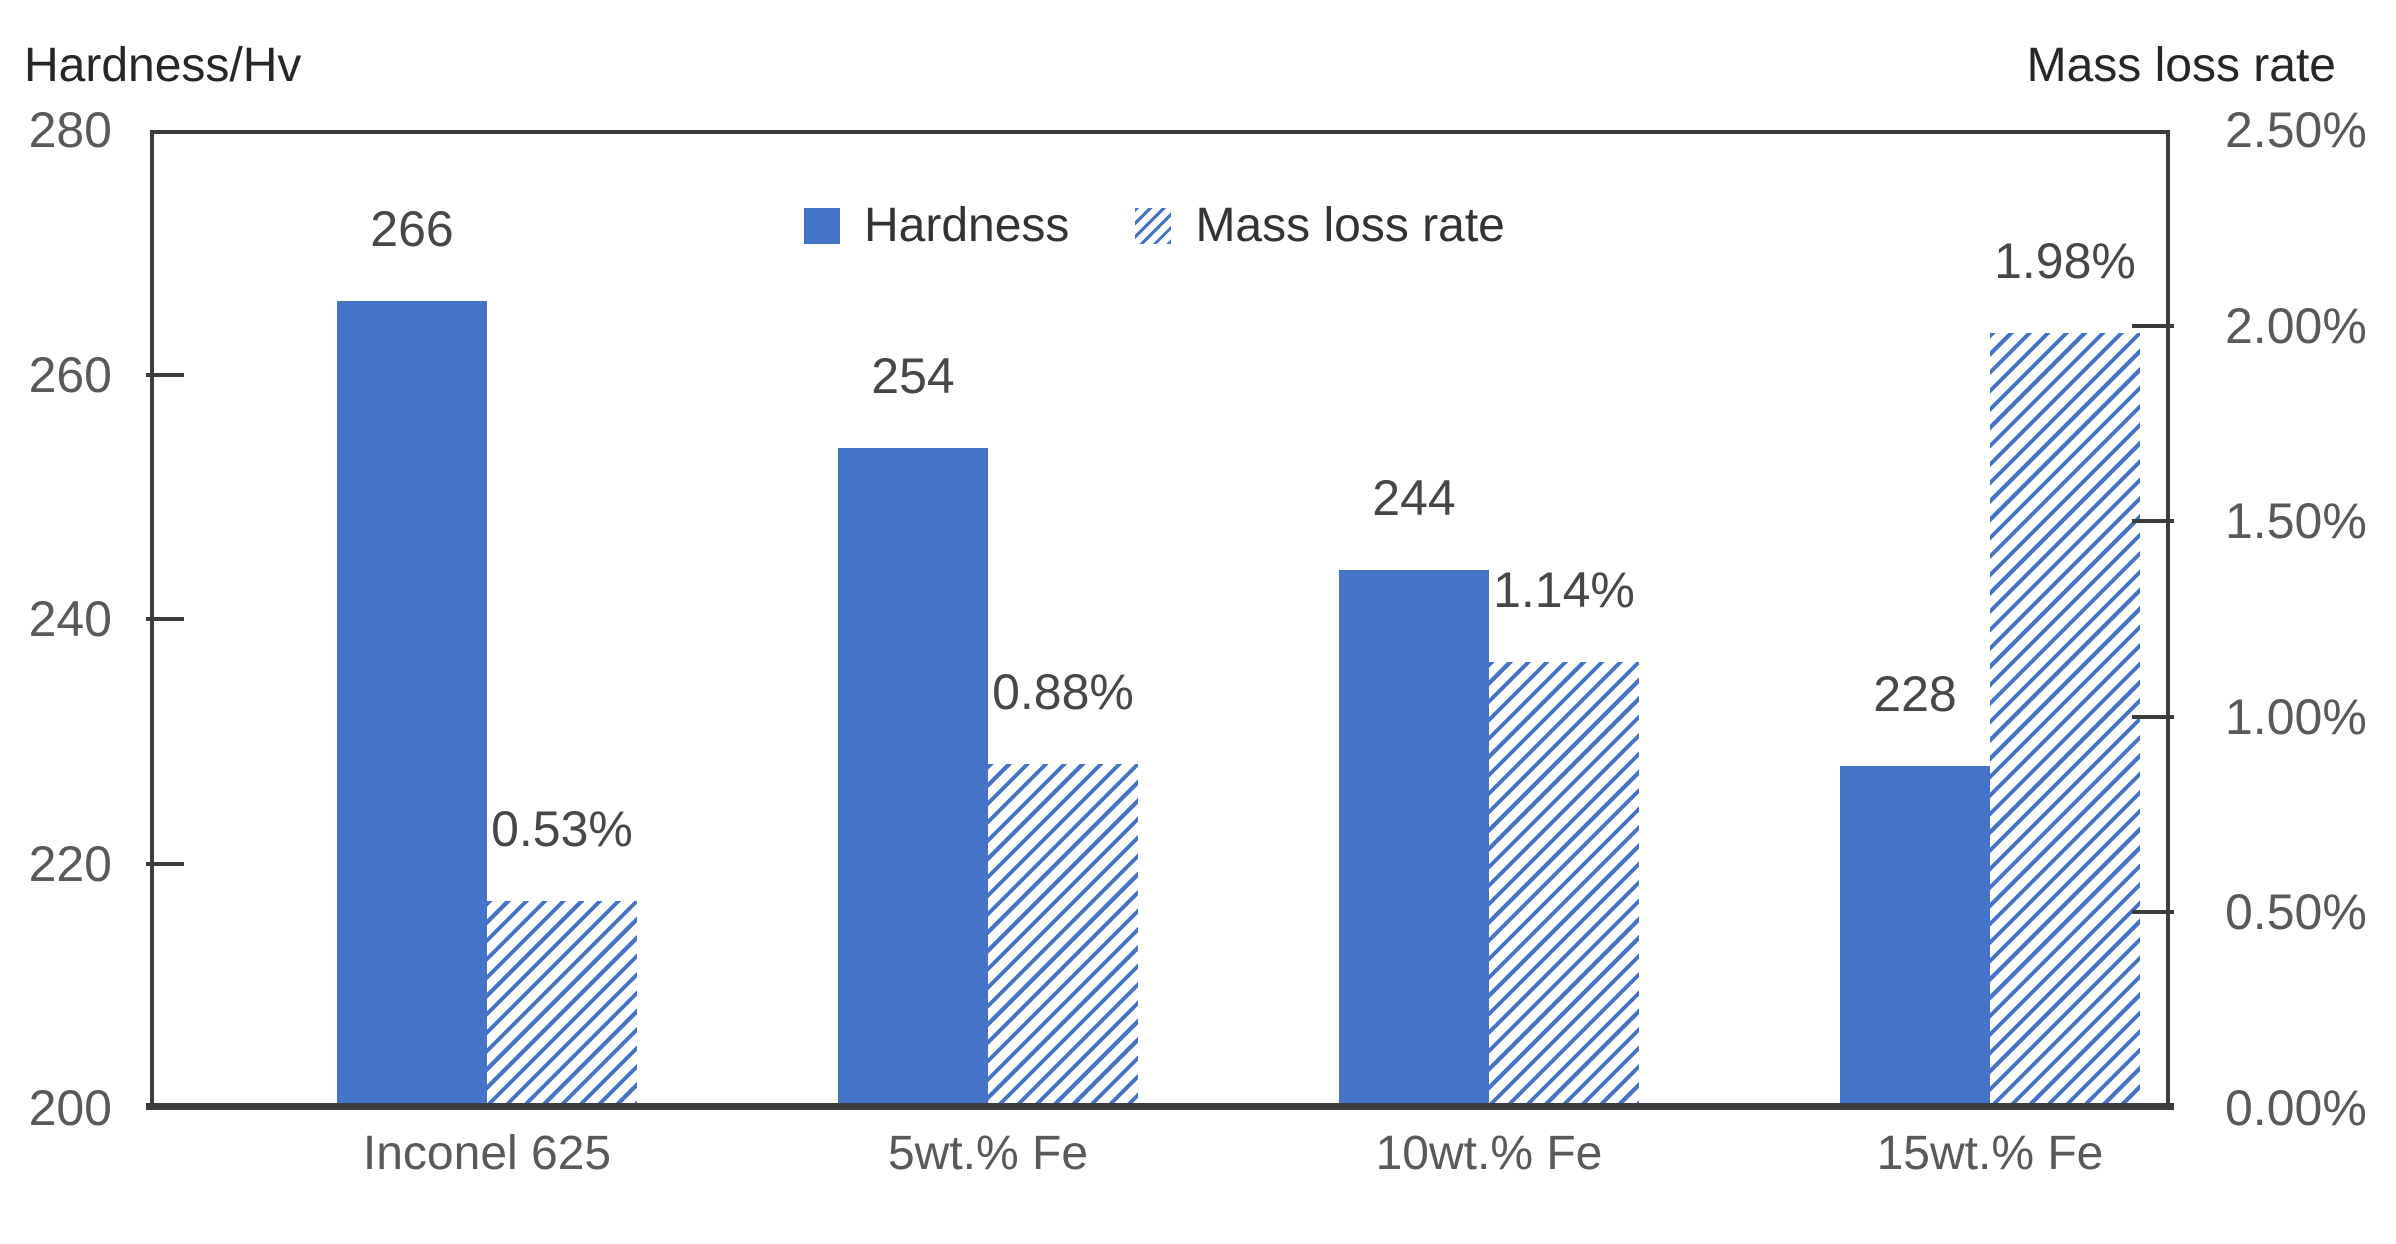 Image resolution: width=2396 pixels, height=1244 pixels. What do you see at coordinates (2065, 261) in the screenshot?
I see `mass-loss-value-label: 1.98%` at bounding box center [2065, 261].